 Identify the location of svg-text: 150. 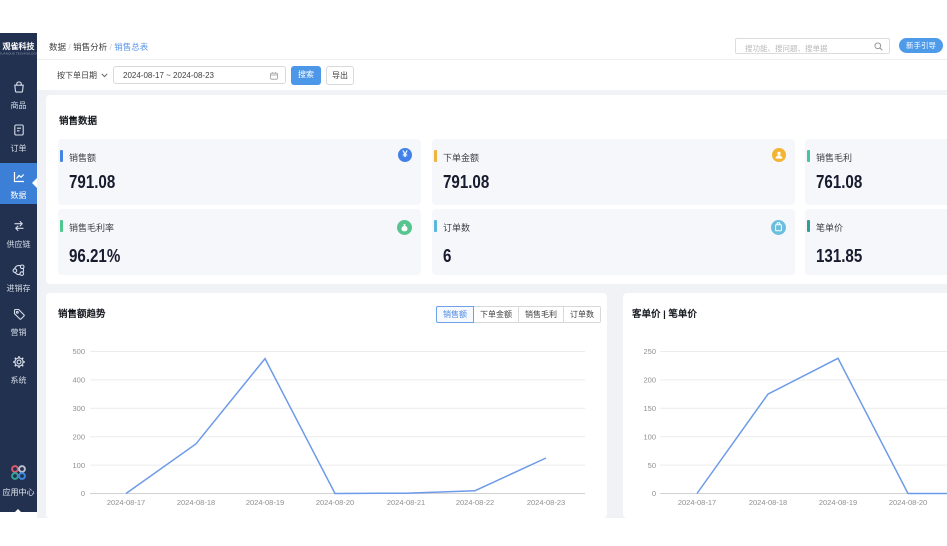
(649, 408).